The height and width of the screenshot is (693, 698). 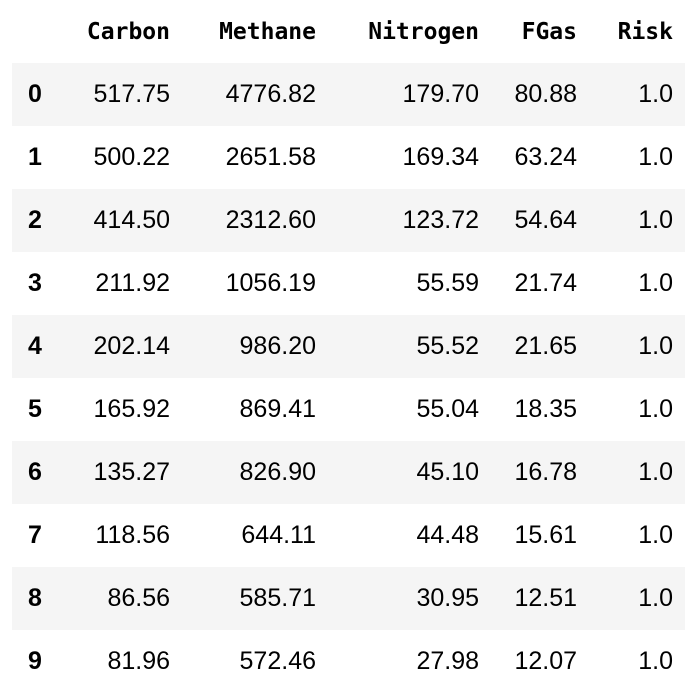 What do you see at coordinates (131, 409) in the screenshot?
I see `cell-carbon: 165.92` at bounding box center [131, 409].